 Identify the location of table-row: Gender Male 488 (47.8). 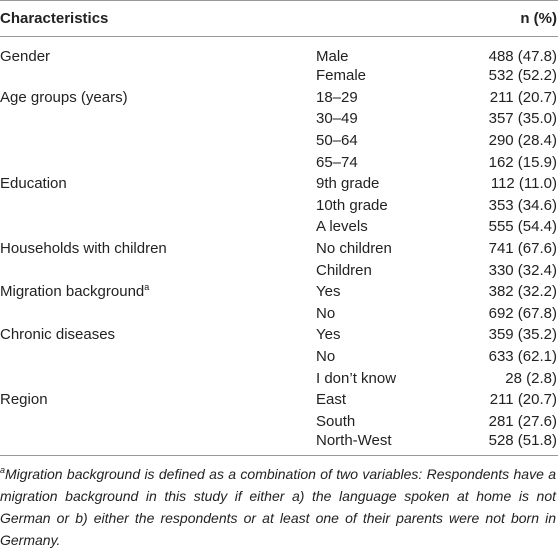
(279, 51).